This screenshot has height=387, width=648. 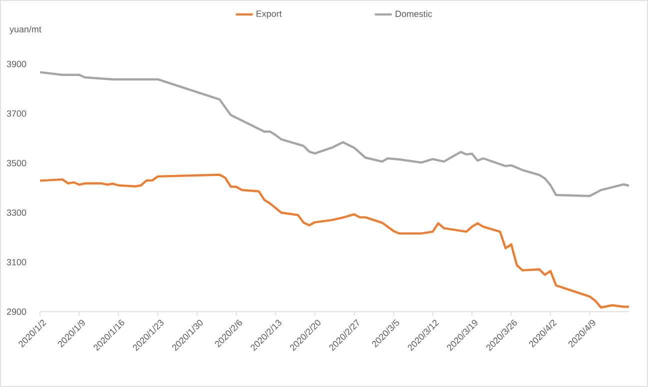 I want to click on y-axis-title: yuan/mt, so click(x=26, y=30).